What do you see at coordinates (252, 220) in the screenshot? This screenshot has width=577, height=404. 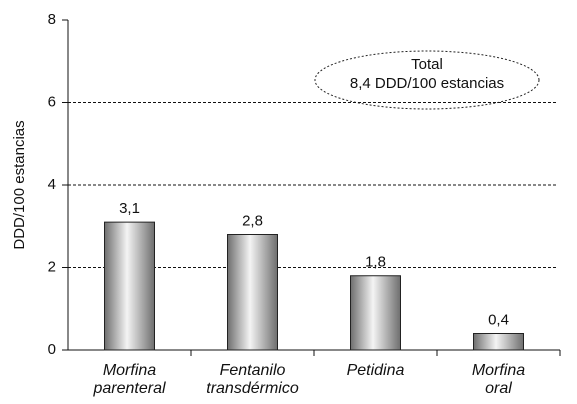 I see `data-label: 2,8` at bounding box center [252, 220].